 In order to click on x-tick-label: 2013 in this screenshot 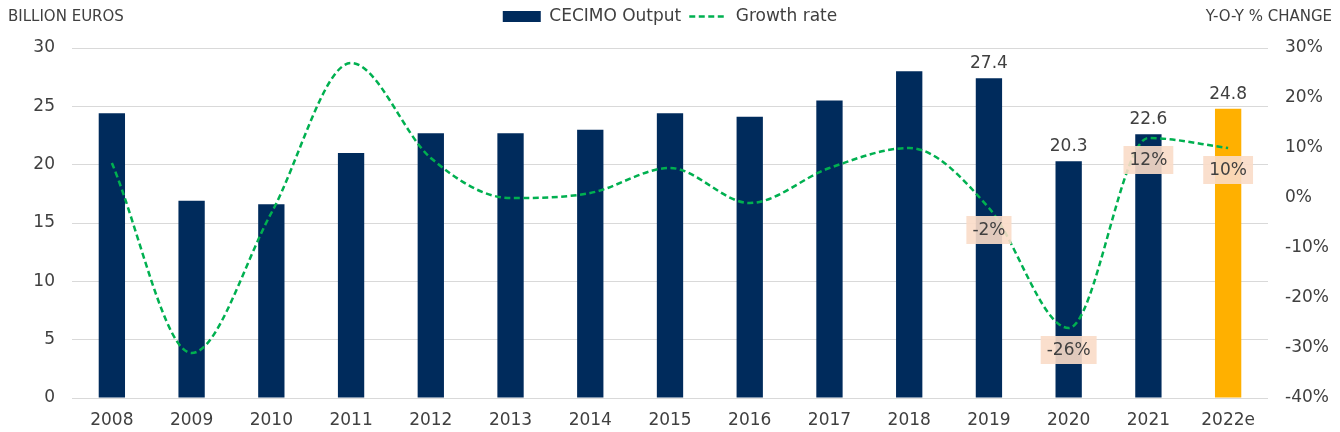, I will do `click(510, 418)`.